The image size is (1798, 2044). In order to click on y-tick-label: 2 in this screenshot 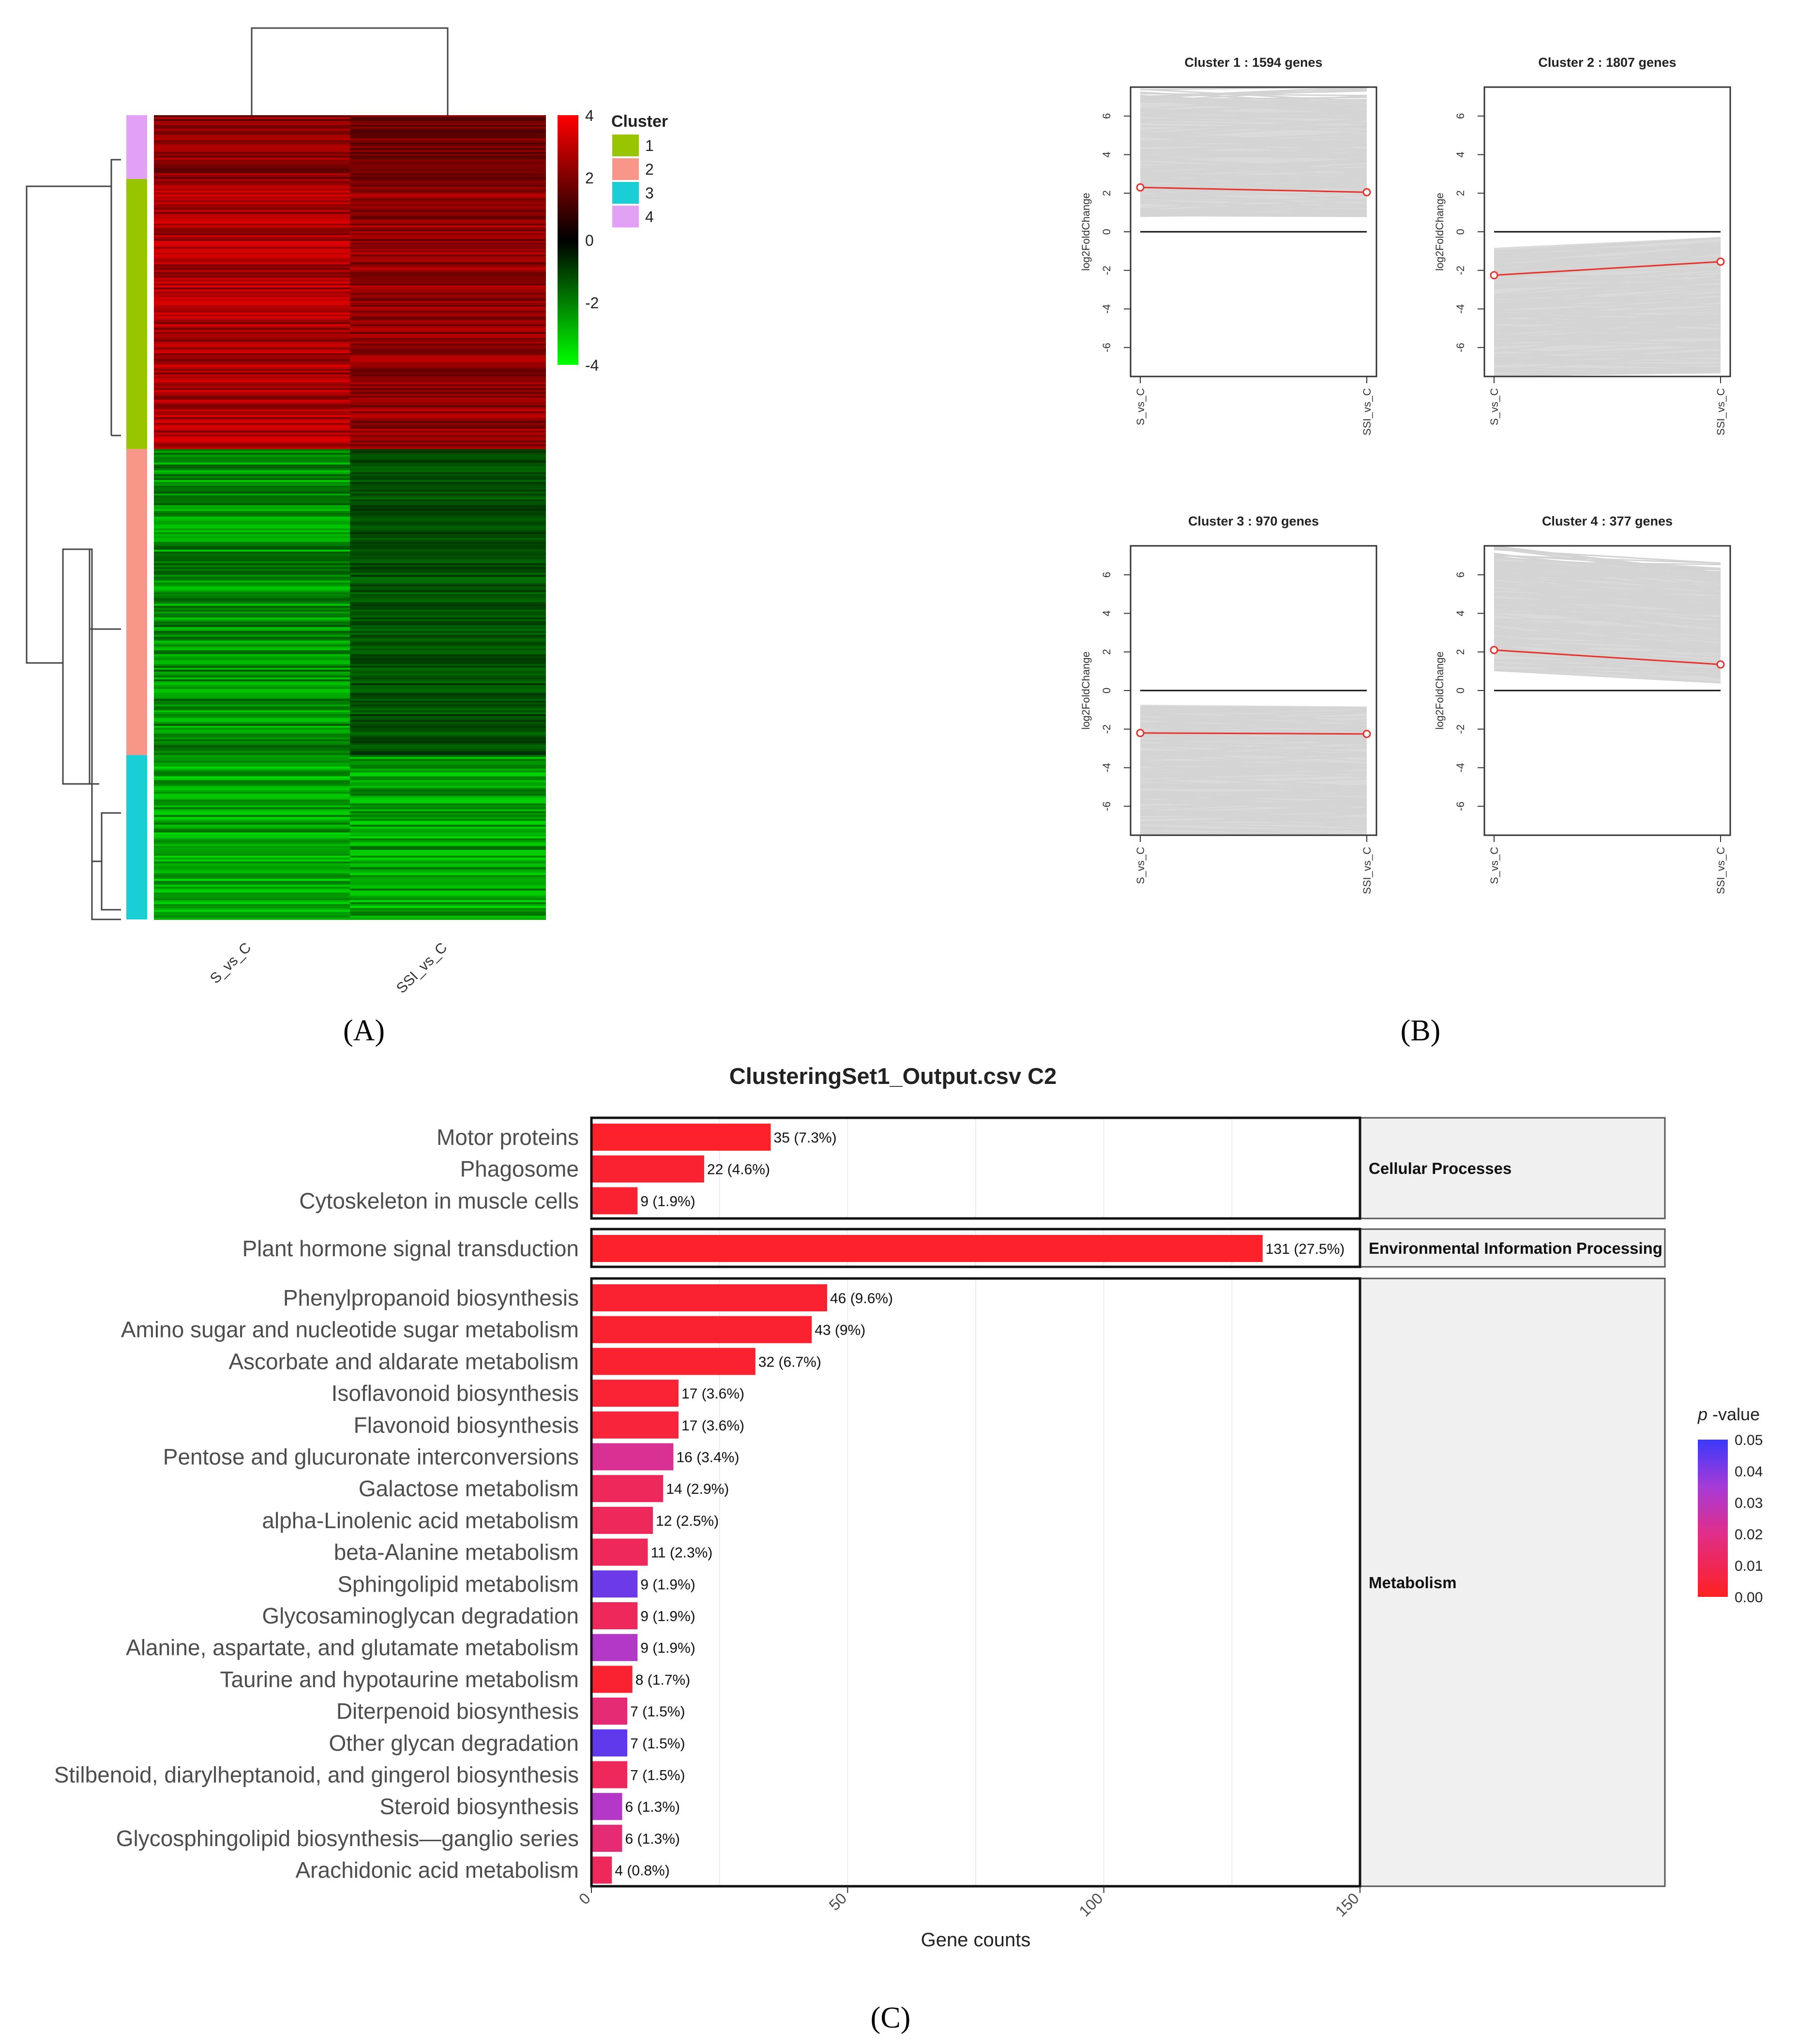, I will do `click(1107, 652)`.